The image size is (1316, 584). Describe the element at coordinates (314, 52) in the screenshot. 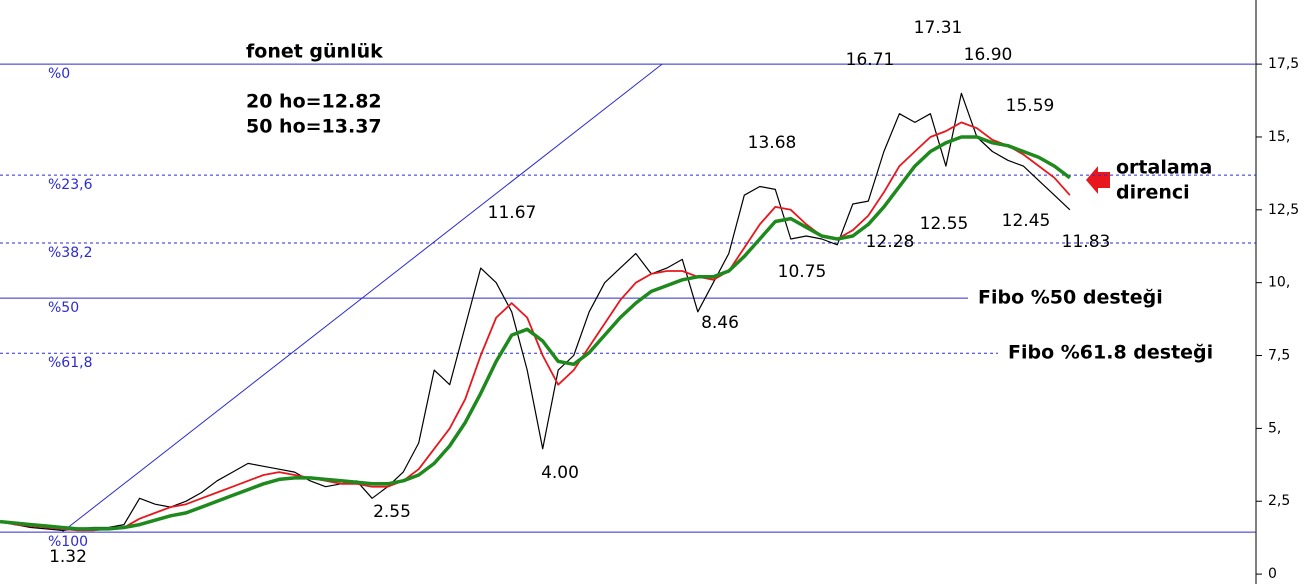

I see `chart-title: fonet günlük` at that location.